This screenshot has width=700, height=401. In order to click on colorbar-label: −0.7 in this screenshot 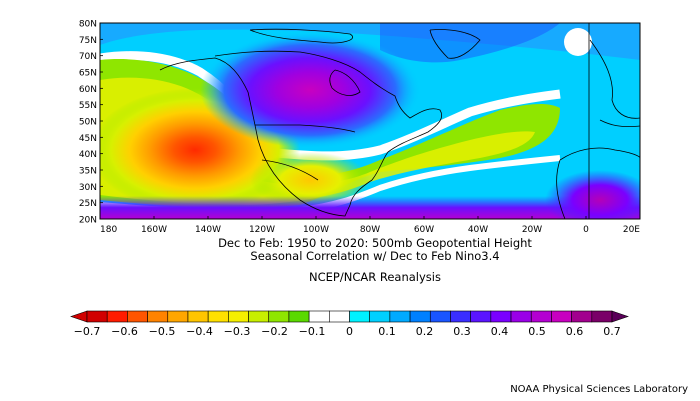, I will do `click(87, 331)`.